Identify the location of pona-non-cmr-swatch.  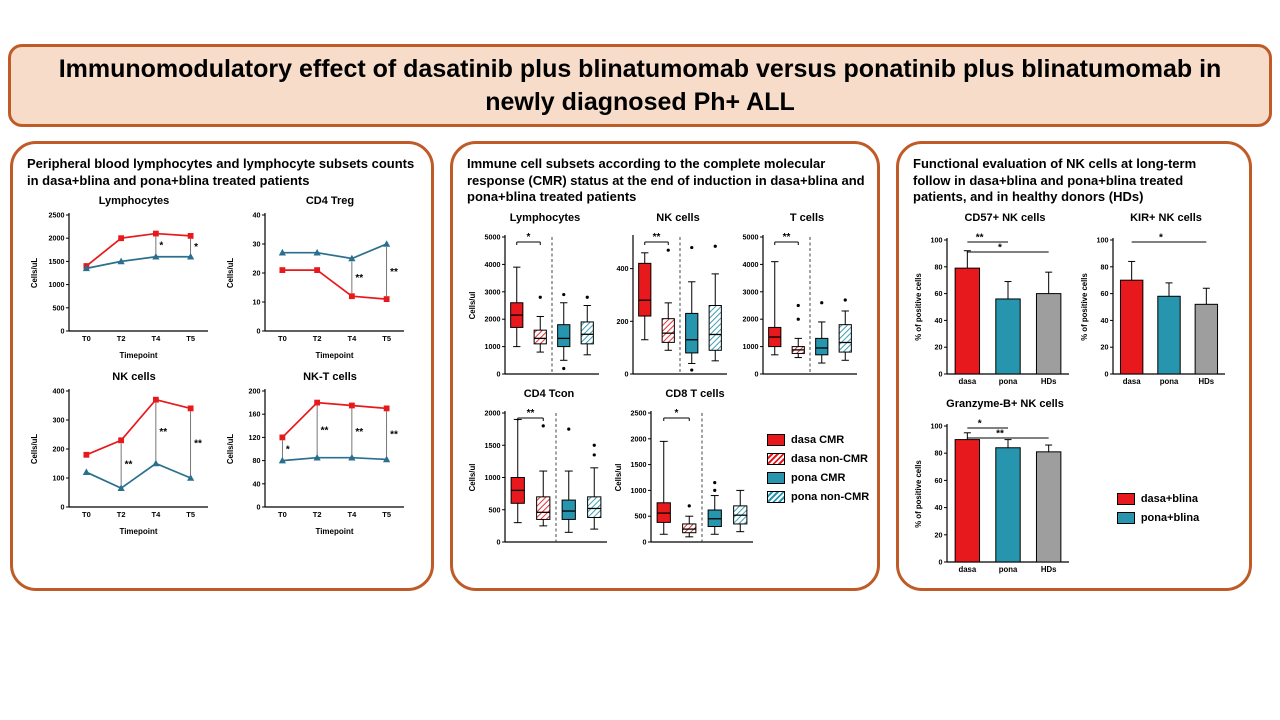
(776, 497).